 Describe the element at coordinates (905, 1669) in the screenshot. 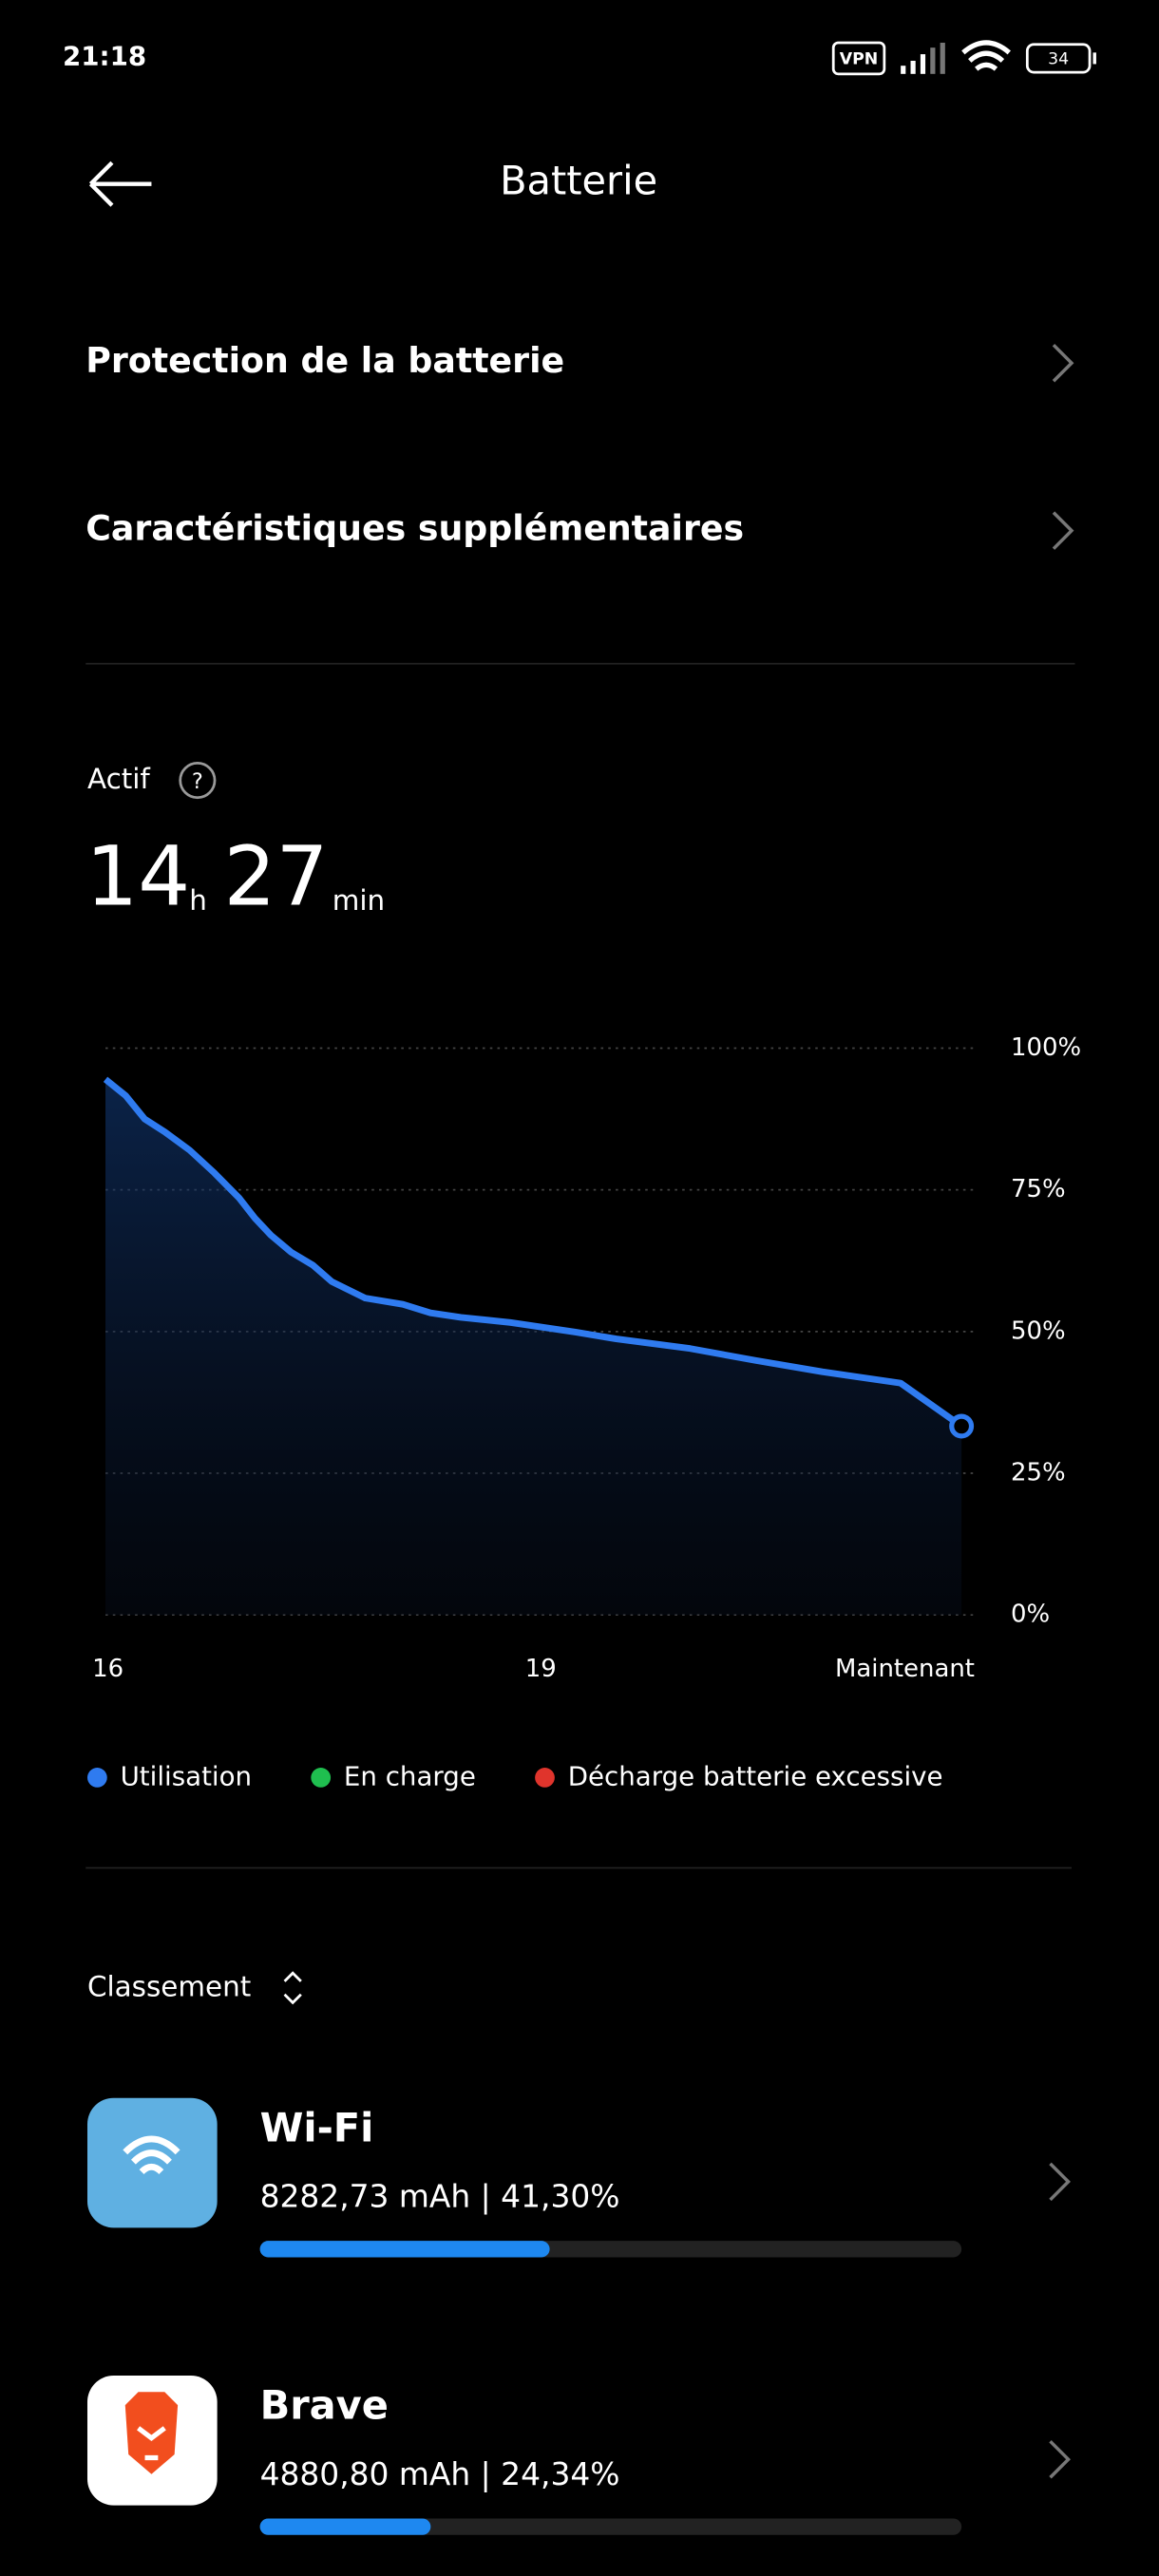

I see `x-tick-label: Maintenant` at that location.